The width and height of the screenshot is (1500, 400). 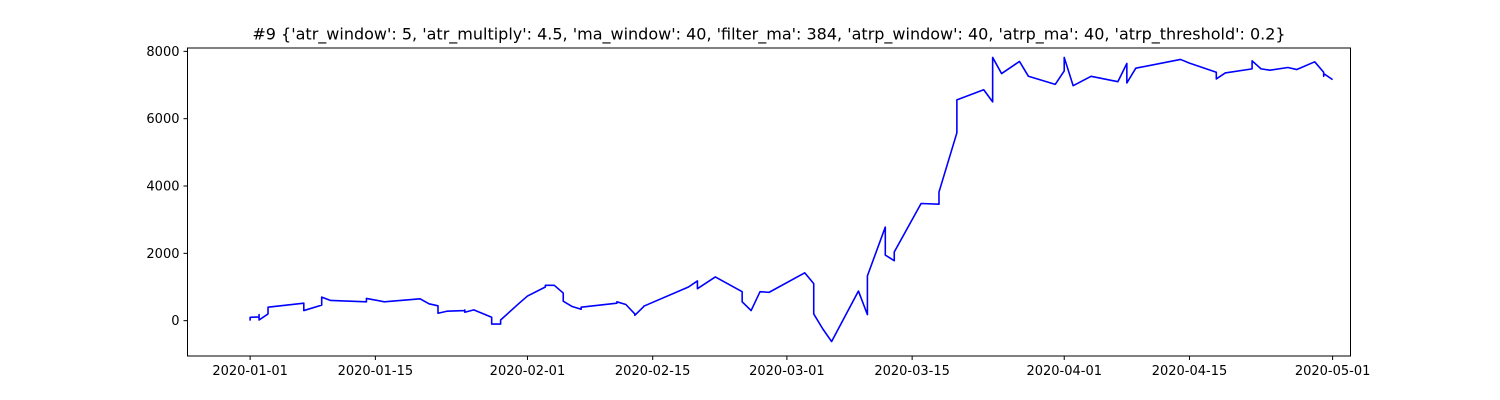 What do you see at coordinates (162, 254) in the screenshot?
I see `y-tick-label: 2000` at bounding box center [162, 254].